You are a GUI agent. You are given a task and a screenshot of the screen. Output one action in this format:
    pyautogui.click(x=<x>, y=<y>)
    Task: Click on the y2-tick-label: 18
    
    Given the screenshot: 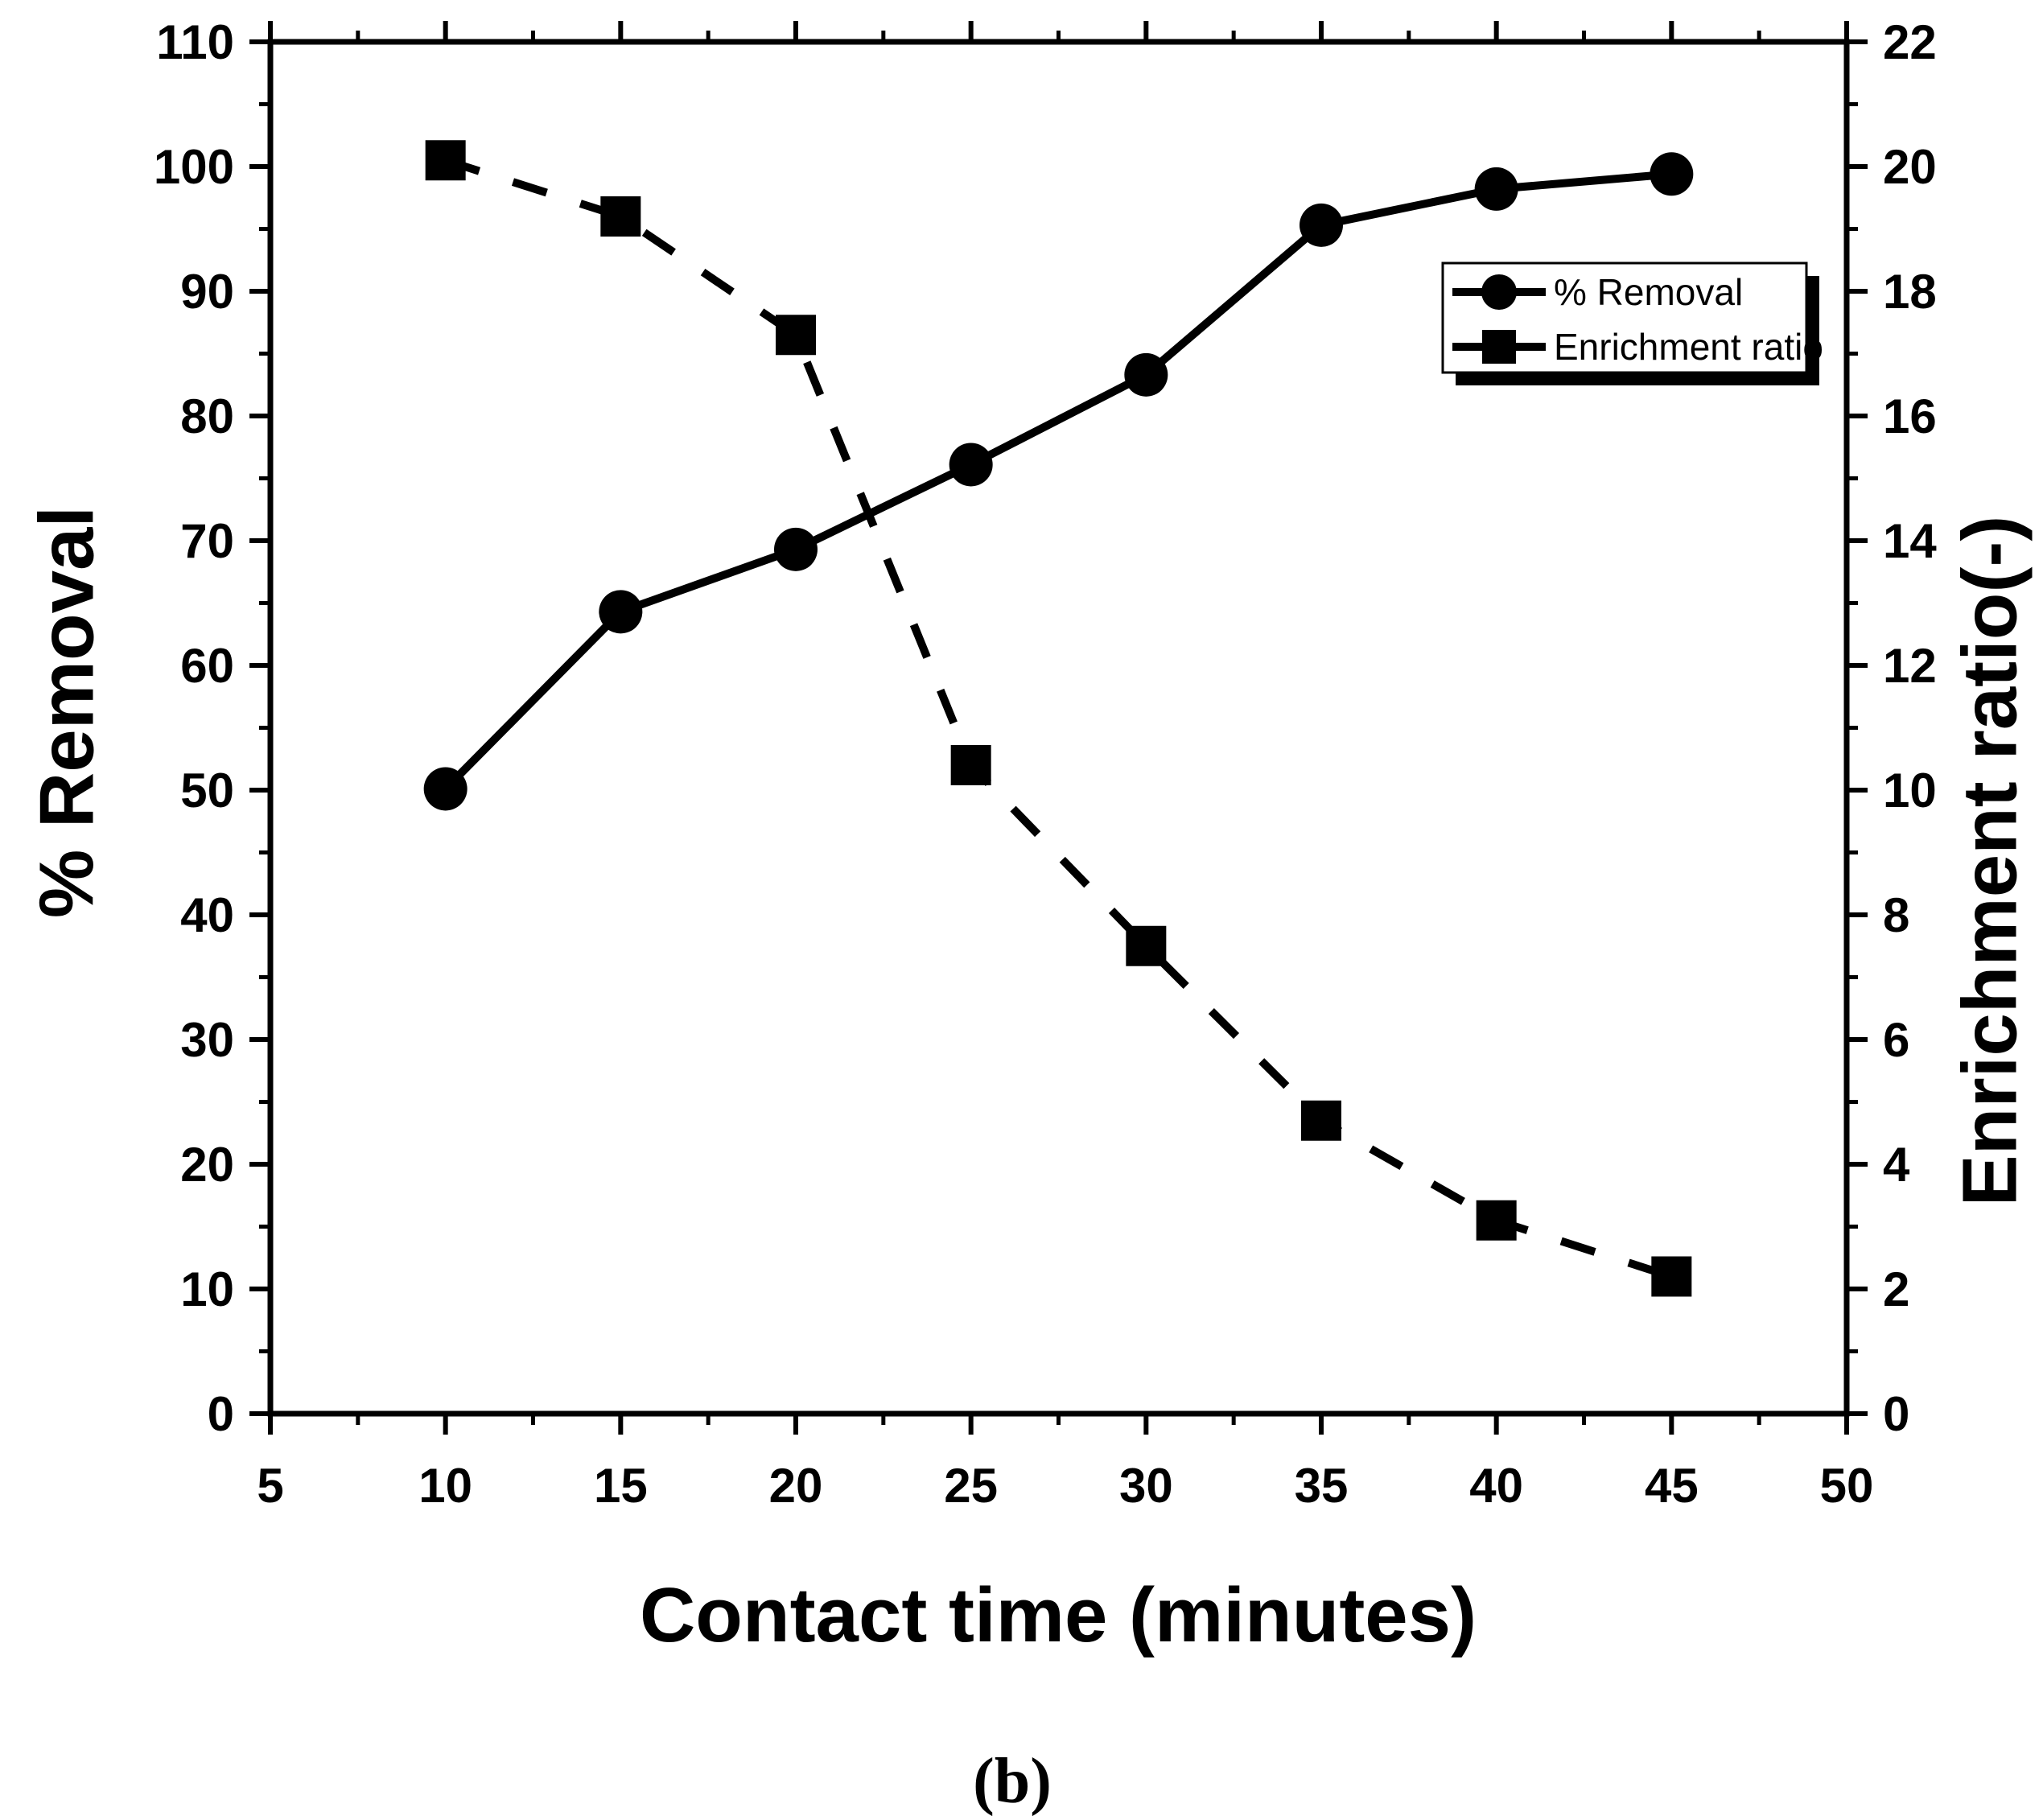 What is the action you would take?
    pyautogui.click(x=1910, y=292)
    